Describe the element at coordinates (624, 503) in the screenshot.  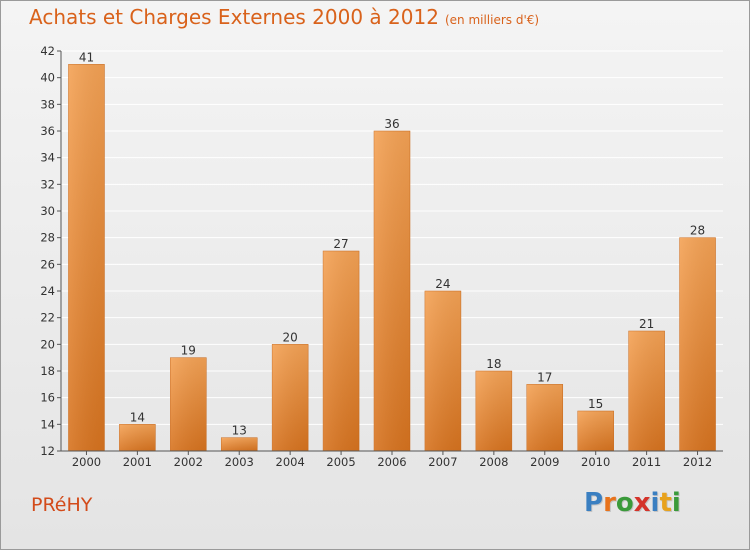
I see `logo-letter: o` at that location.